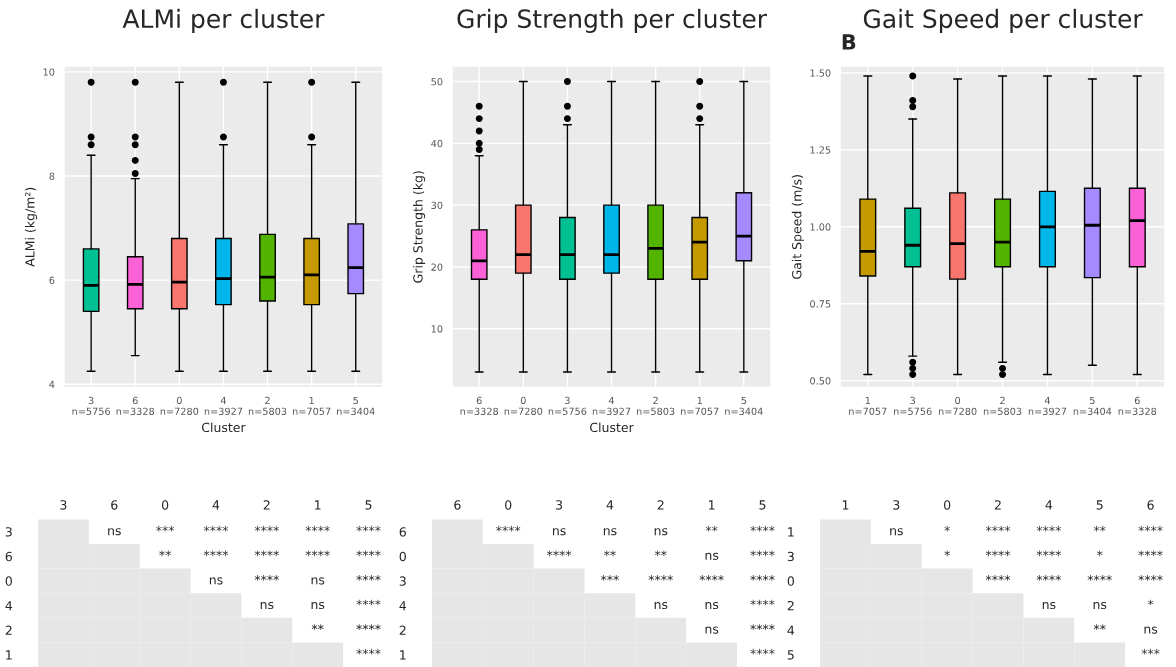 The height and width of the screenshot is (667, 1176). What do you see at coordinates (820, 227) in the screenshot?
I see `y-tick-label: 1.00` at bounding box center [820, 227].